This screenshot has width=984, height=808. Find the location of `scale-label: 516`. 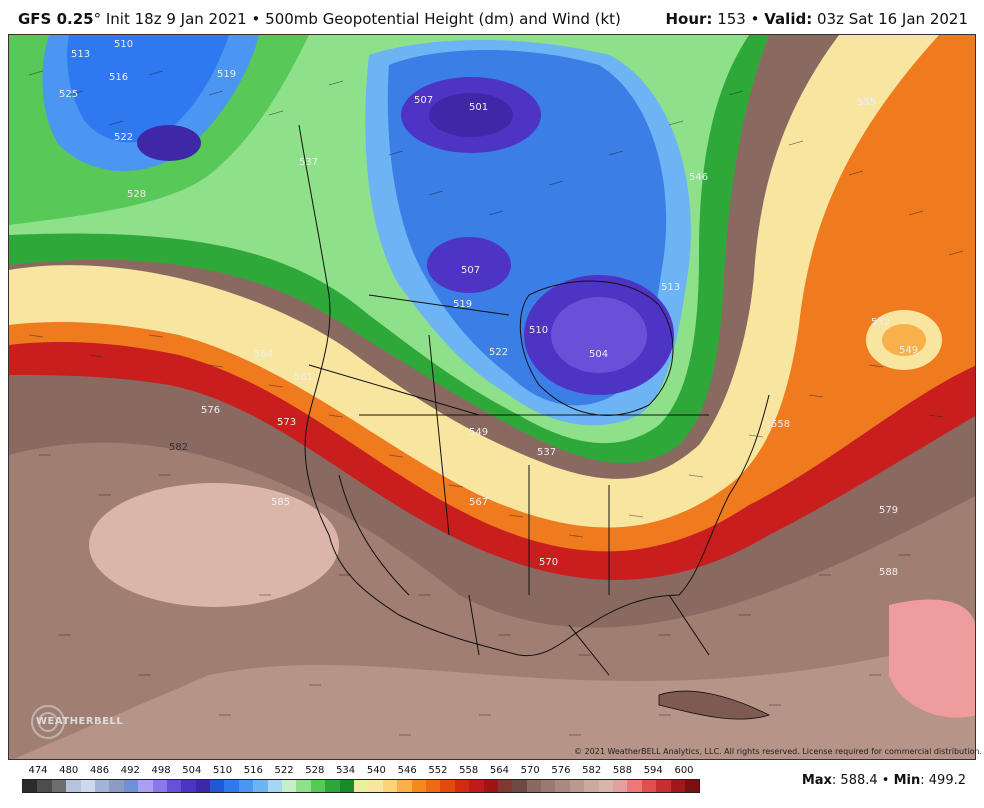

scale-label: 516 is located at coordinates (253, 770).